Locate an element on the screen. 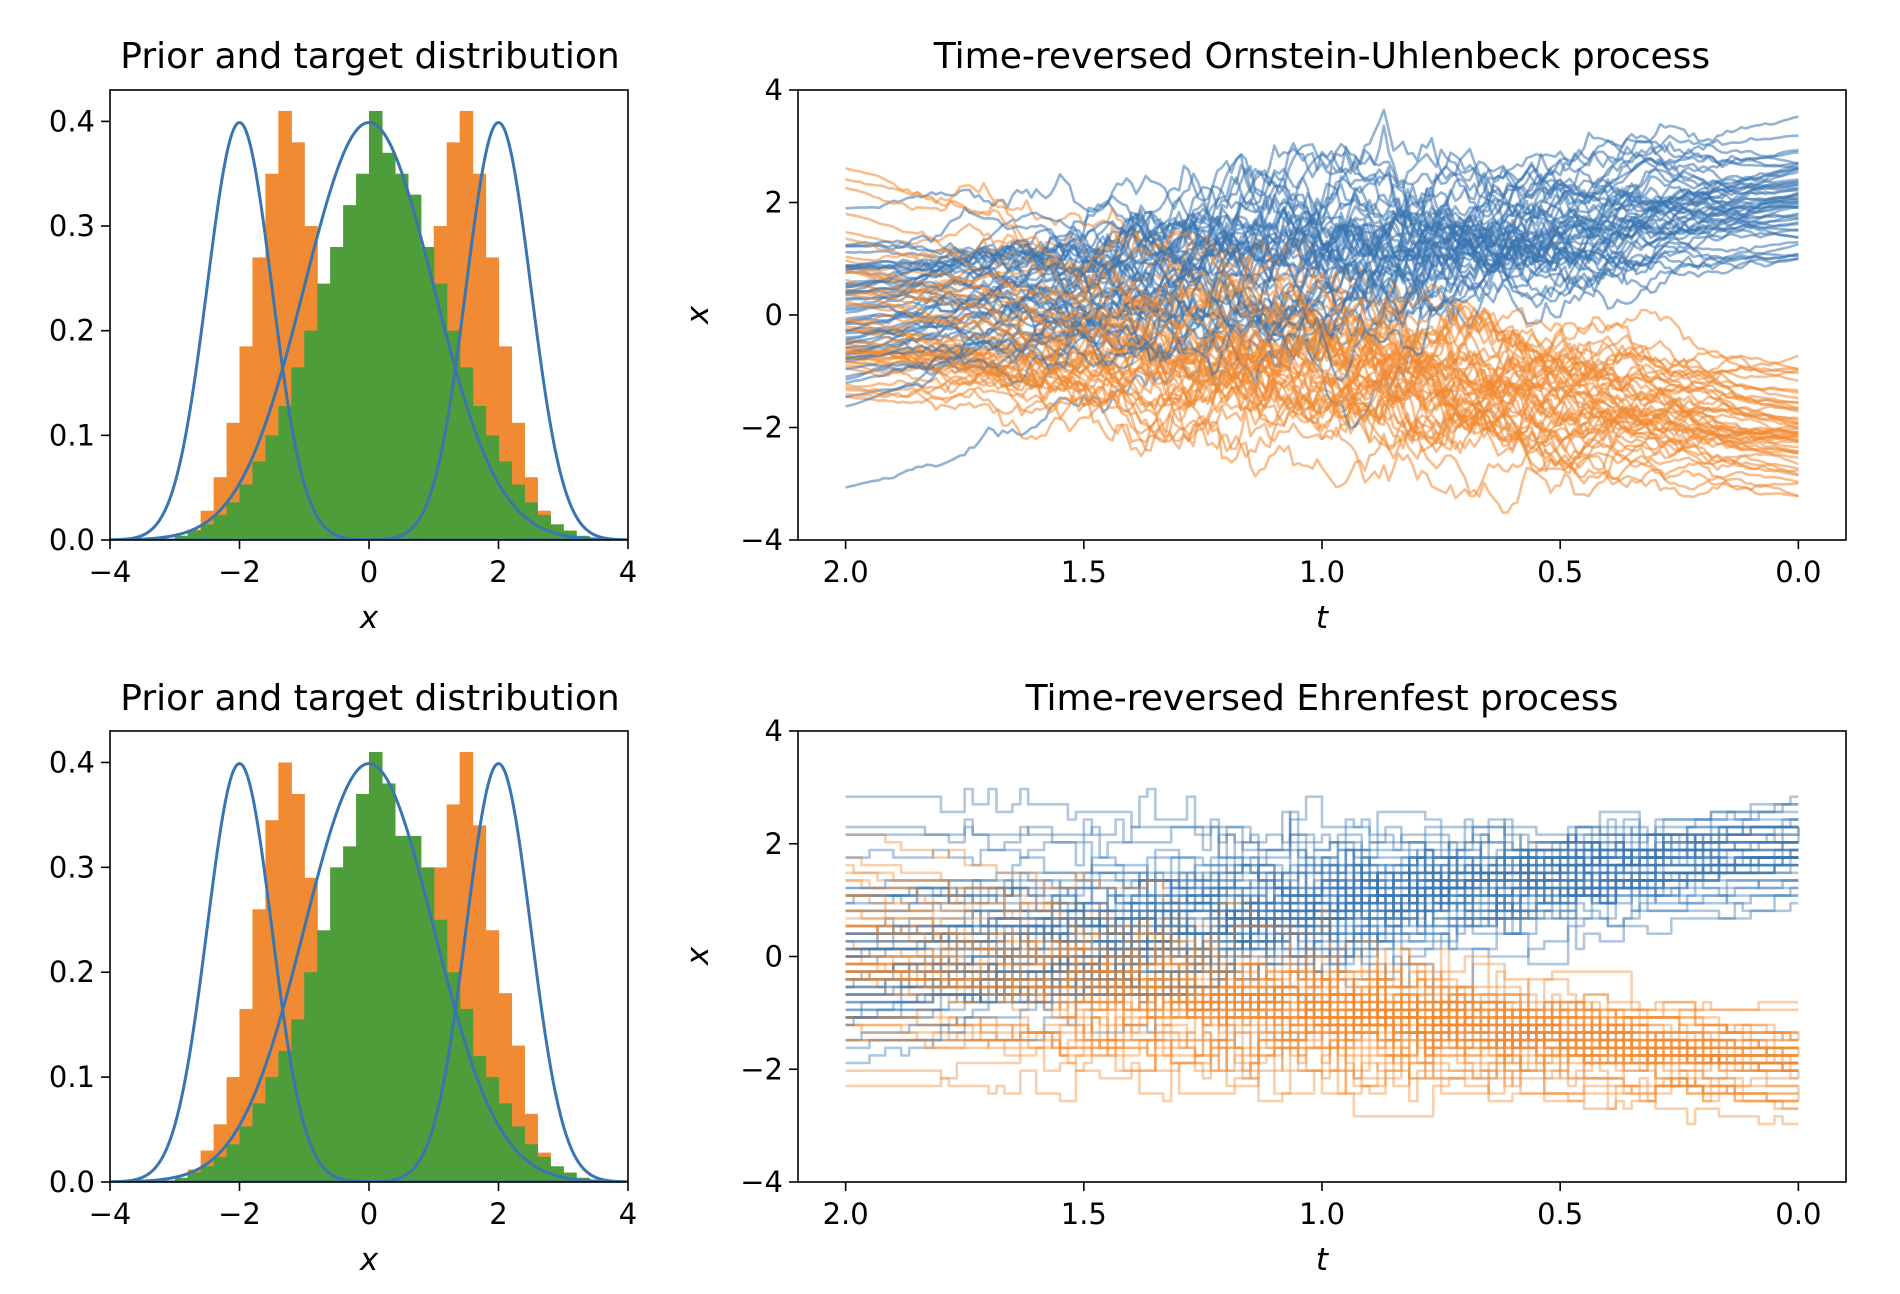  x-tick-label: −2 is located at coordinates (239, 1214).